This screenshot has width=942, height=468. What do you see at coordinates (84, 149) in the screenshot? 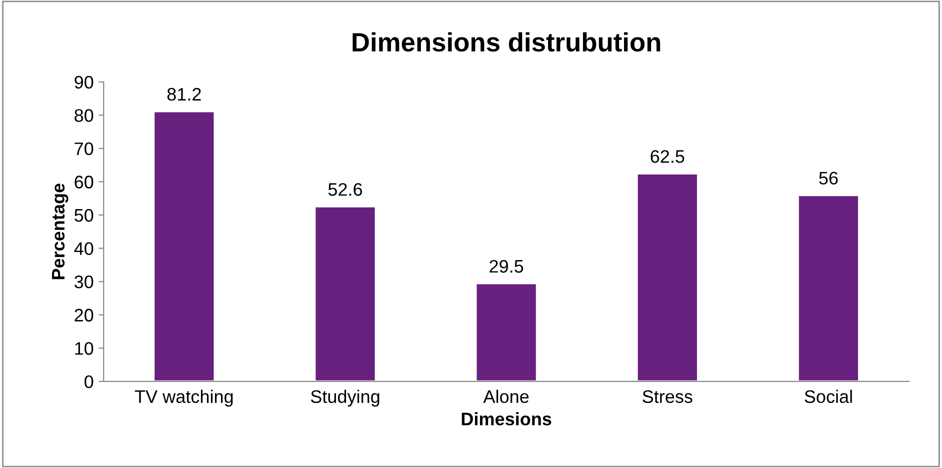
I see `y-tick-label: 70` at bounding box center [84, 149].